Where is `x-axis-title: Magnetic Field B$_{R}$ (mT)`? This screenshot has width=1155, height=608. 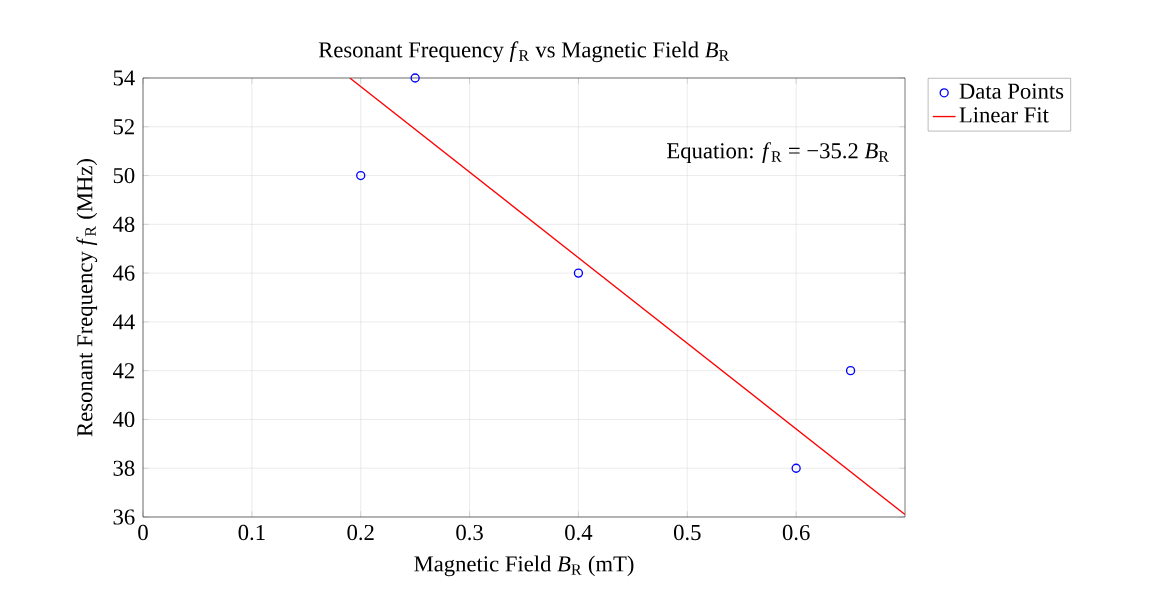
x-axis-title: Magnetic Field B$_{R}$ (mT) is located at coordinates (524, 566).